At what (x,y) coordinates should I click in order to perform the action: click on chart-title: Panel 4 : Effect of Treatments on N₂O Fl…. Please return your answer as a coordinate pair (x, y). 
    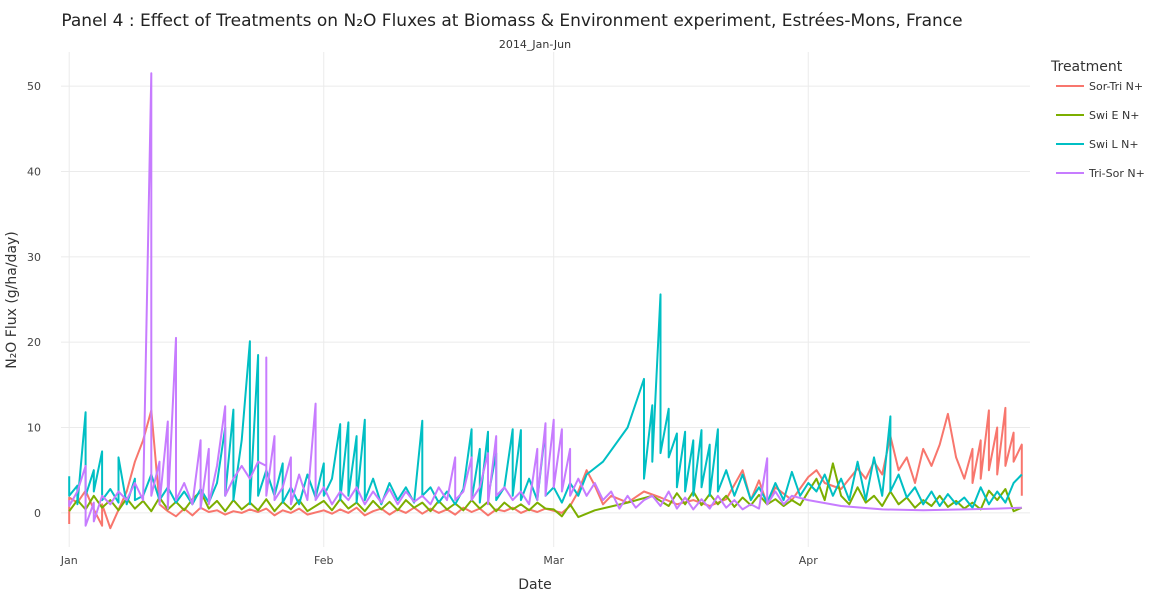
    Looking at the image, I should click on (511, 21).